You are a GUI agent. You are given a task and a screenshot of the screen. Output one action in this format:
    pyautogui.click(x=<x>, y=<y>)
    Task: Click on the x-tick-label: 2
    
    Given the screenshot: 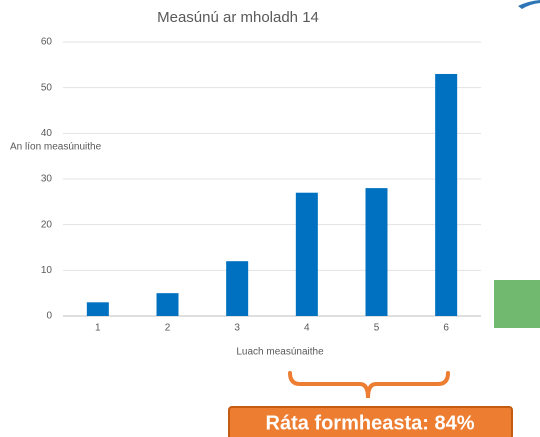 What is the action you would take?
    pyautogui.click(x=168, y=328)
    